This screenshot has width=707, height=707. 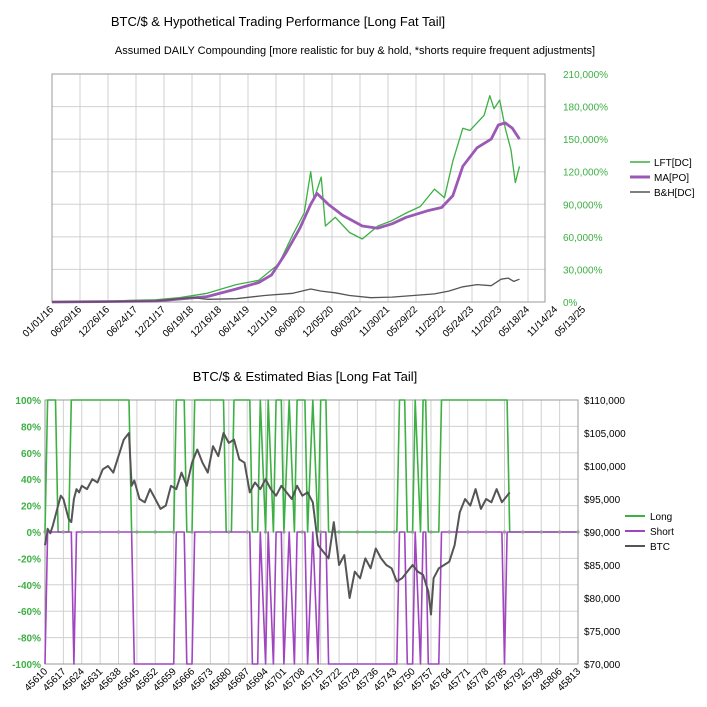 What do you see at coordinates (602, 599) in the screenshot?
I see `y-right-tick-label: $80,000` at bounding box center [602, 599].